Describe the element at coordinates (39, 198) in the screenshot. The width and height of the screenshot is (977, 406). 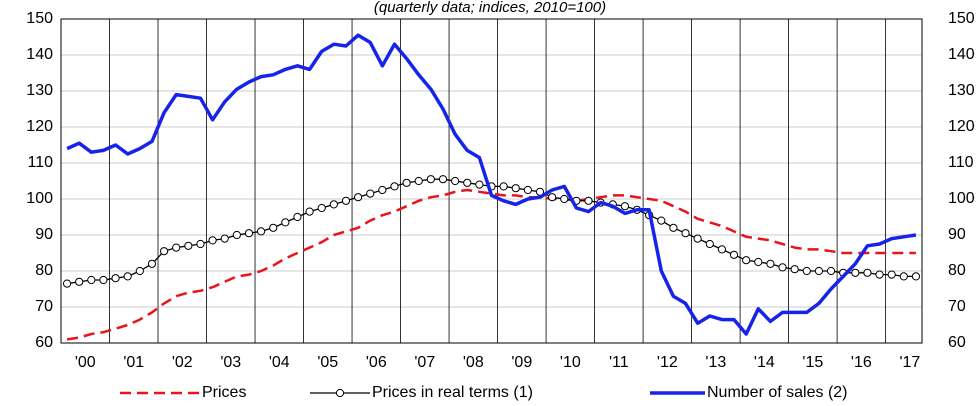
I see `y-tick-label: 100` at that location.